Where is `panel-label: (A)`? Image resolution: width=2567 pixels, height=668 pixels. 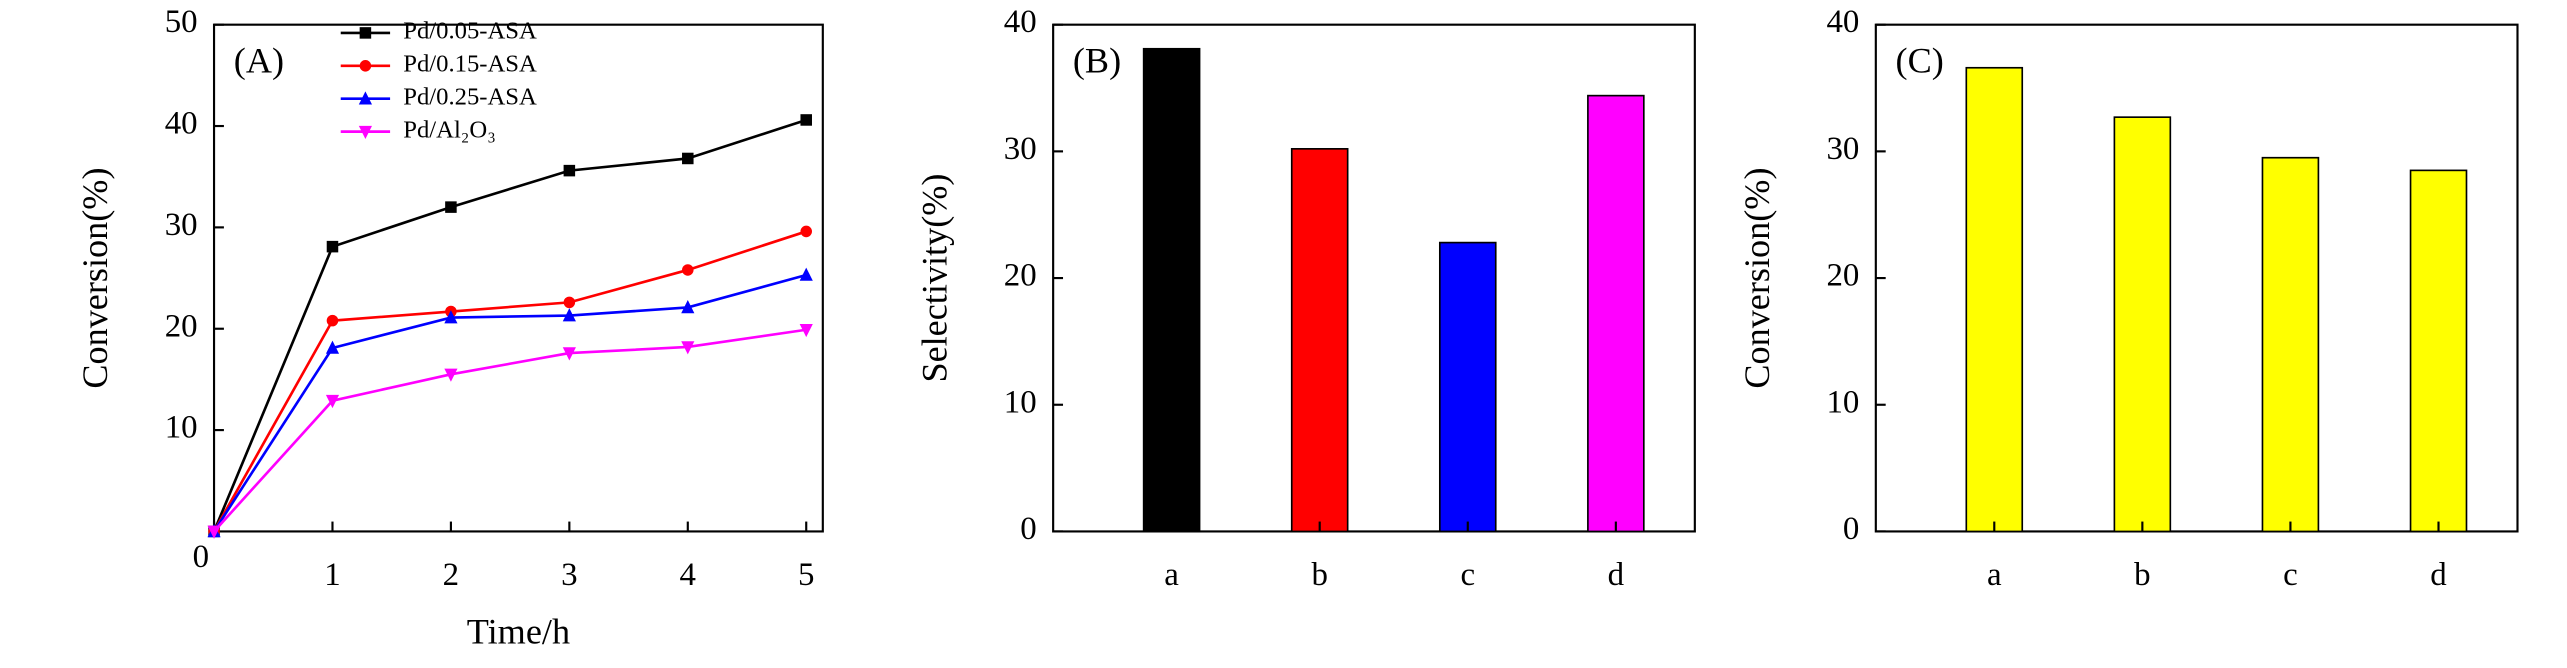
panel-label: (A) is located at coordinates (259, 60).